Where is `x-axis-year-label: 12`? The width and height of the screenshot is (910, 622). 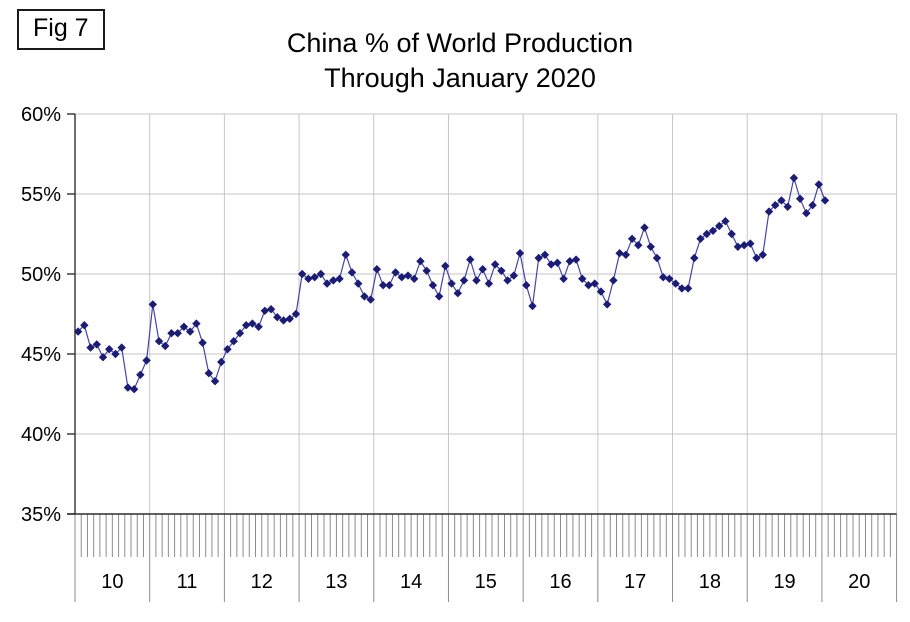
x-axis-year-label: 12 is located at coordinates (262, 582).